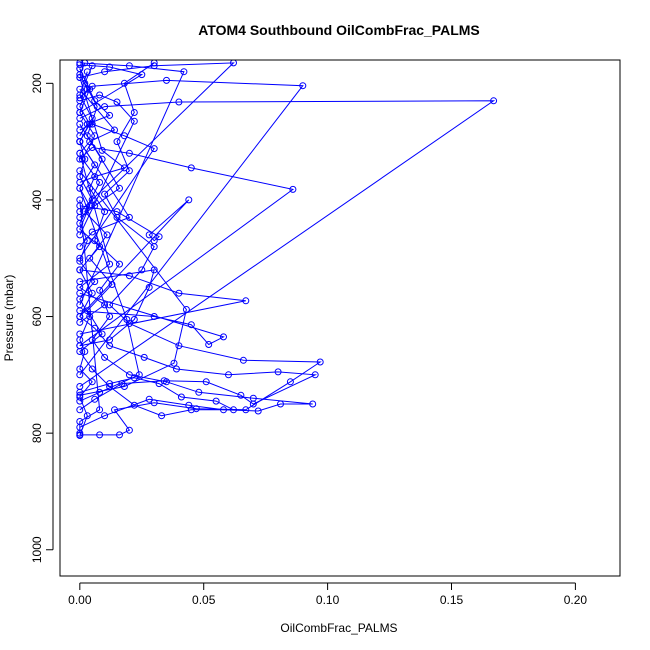  I want to click on x-axis: 0.00 0.05 0.10 0.15 0.20, so click(327, 594).